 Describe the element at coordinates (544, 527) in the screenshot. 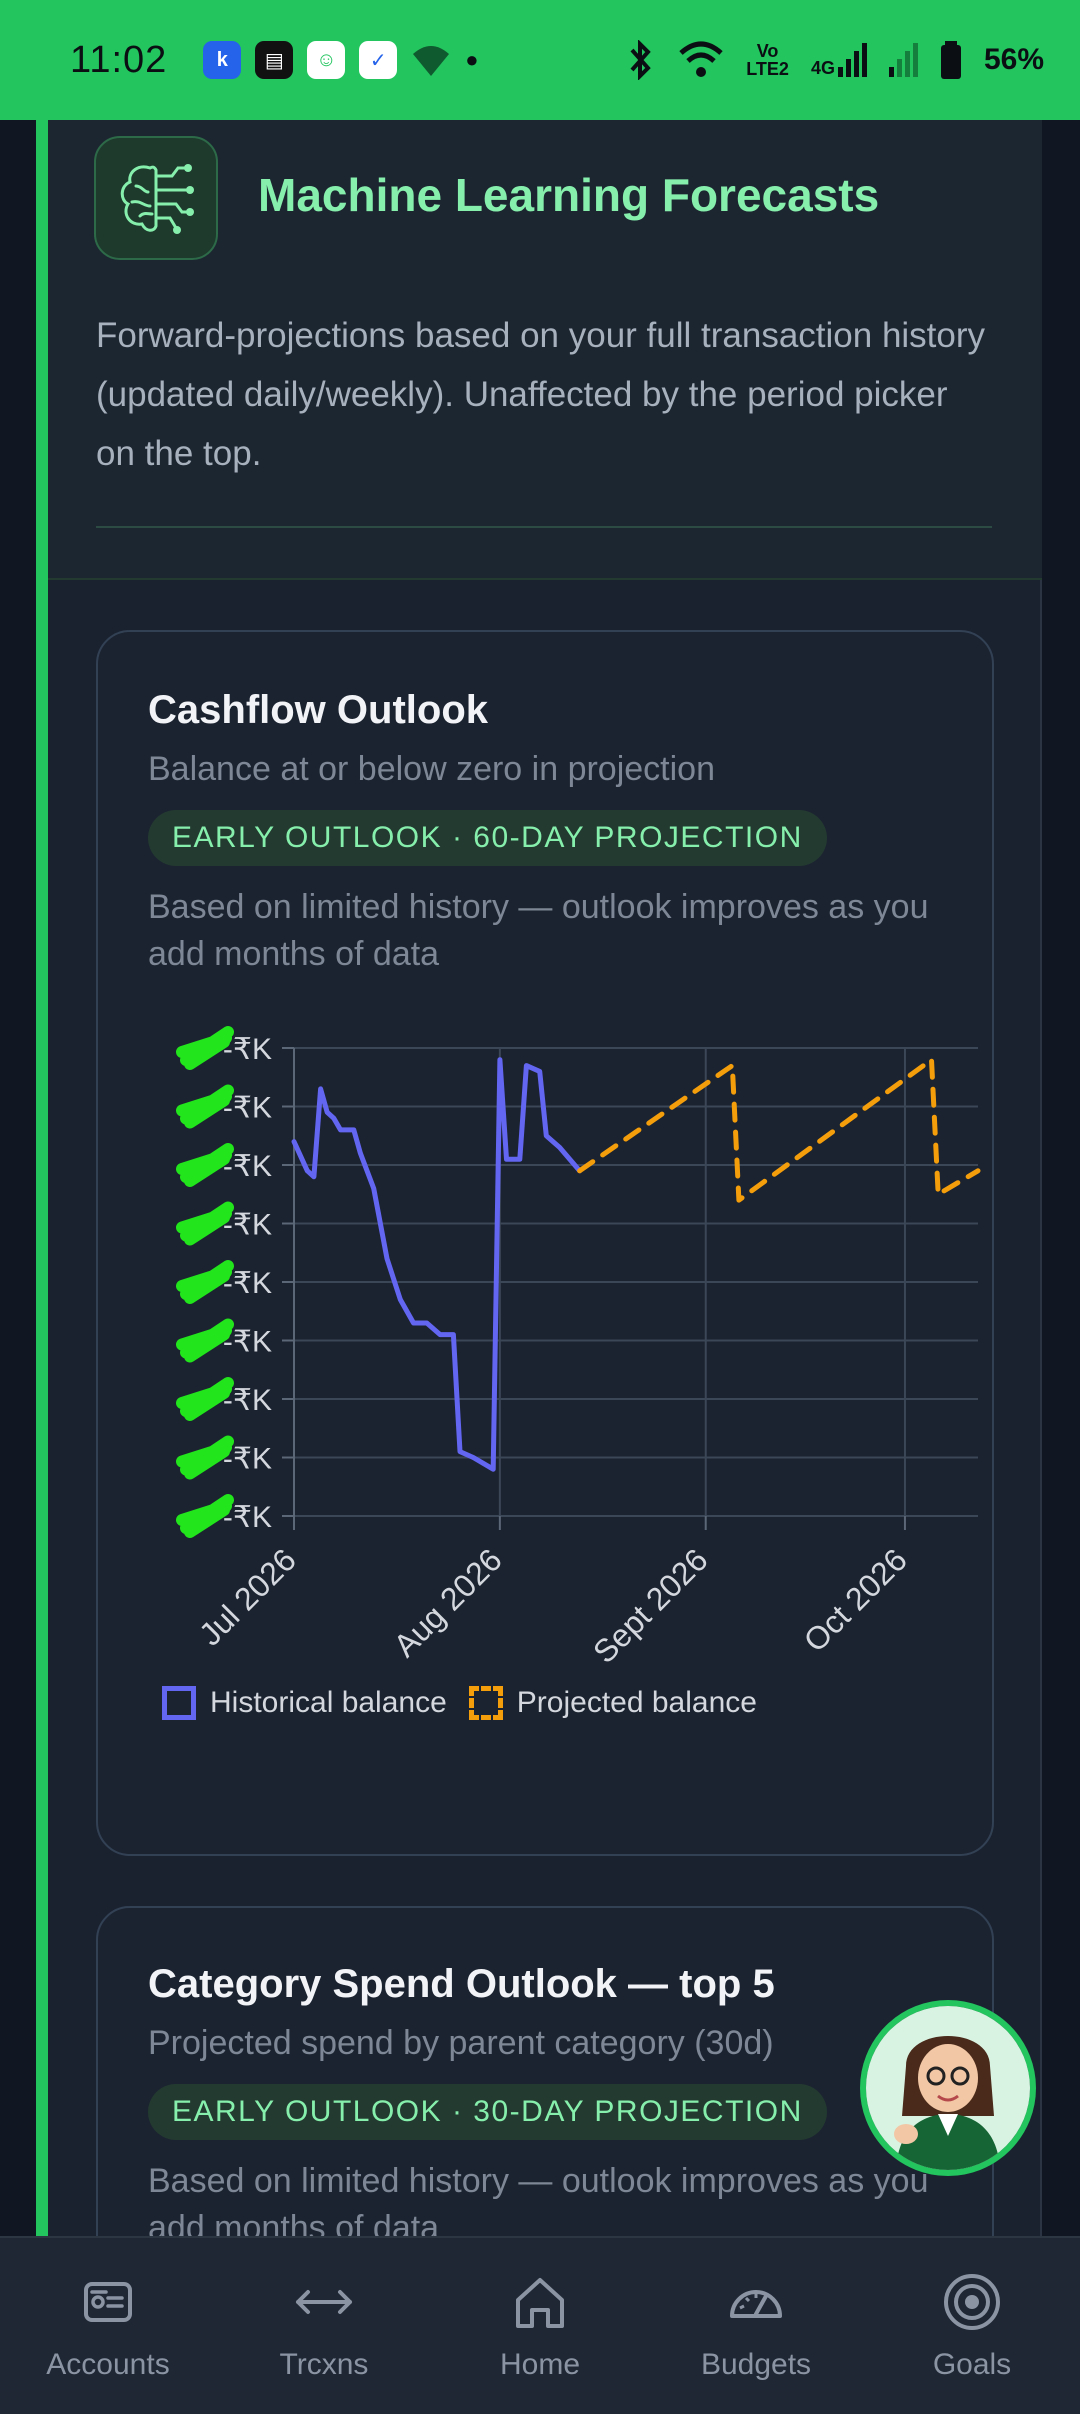

I see `header-divider` at that location.